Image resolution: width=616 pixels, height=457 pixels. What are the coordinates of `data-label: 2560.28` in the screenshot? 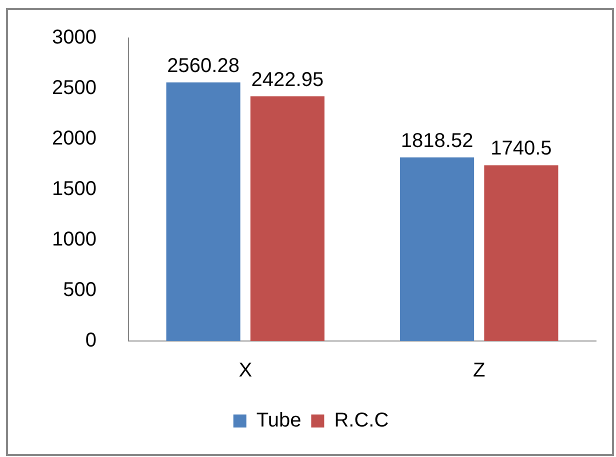 It's located at (203, 65).